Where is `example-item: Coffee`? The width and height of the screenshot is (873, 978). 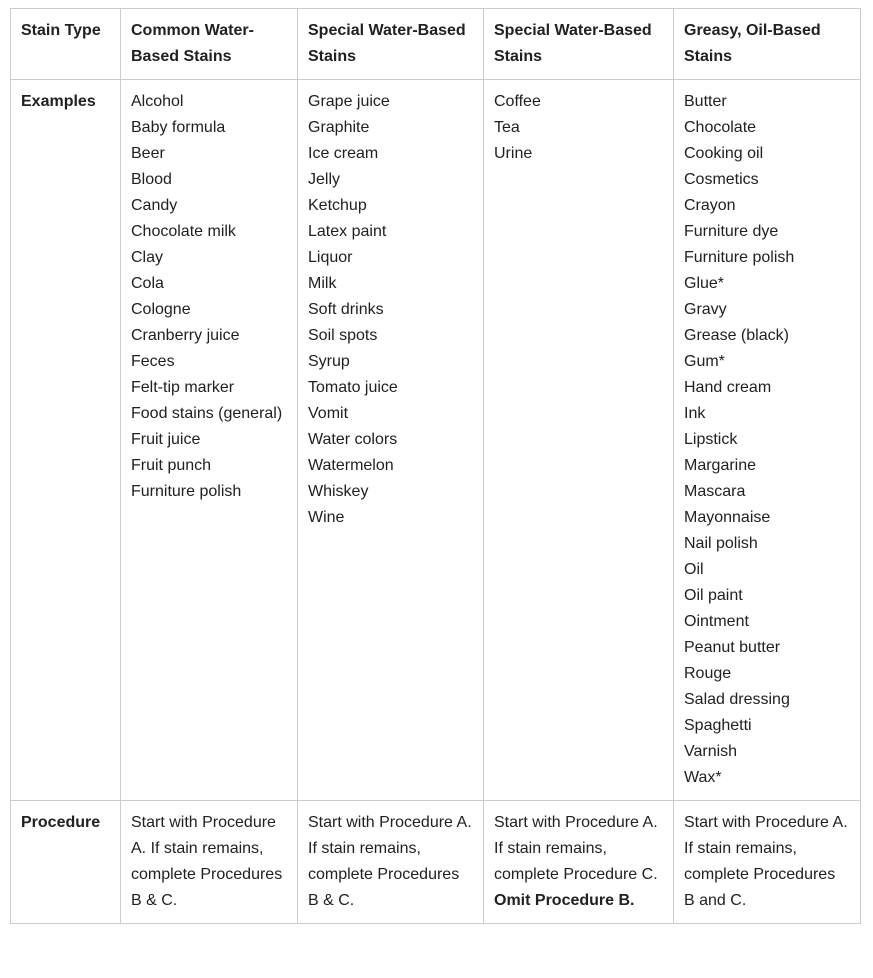
example-item: Coffee is located at coordinates (517, 101).